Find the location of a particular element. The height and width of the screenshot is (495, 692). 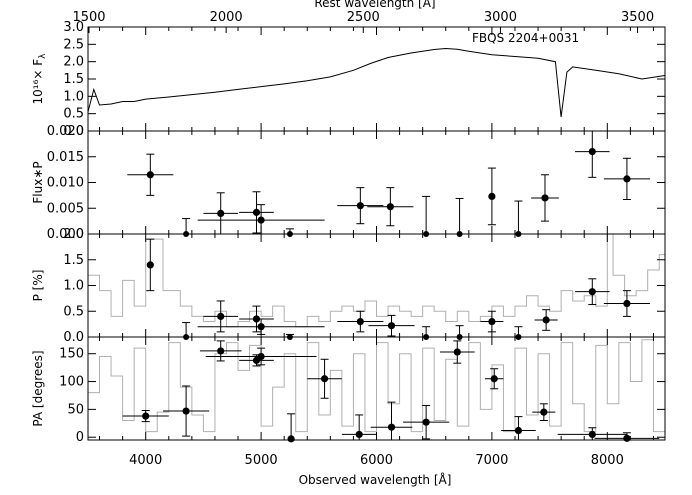

rest-tick-label: 2000 is located at coordinates (226, 17).